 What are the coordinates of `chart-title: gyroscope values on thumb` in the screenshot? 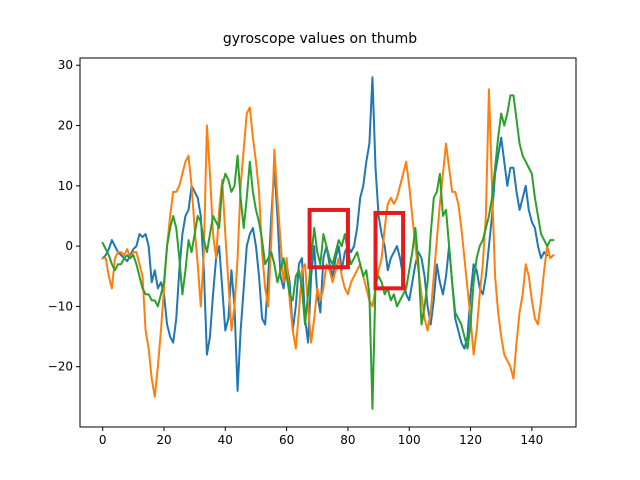 It's located at (320, 39).